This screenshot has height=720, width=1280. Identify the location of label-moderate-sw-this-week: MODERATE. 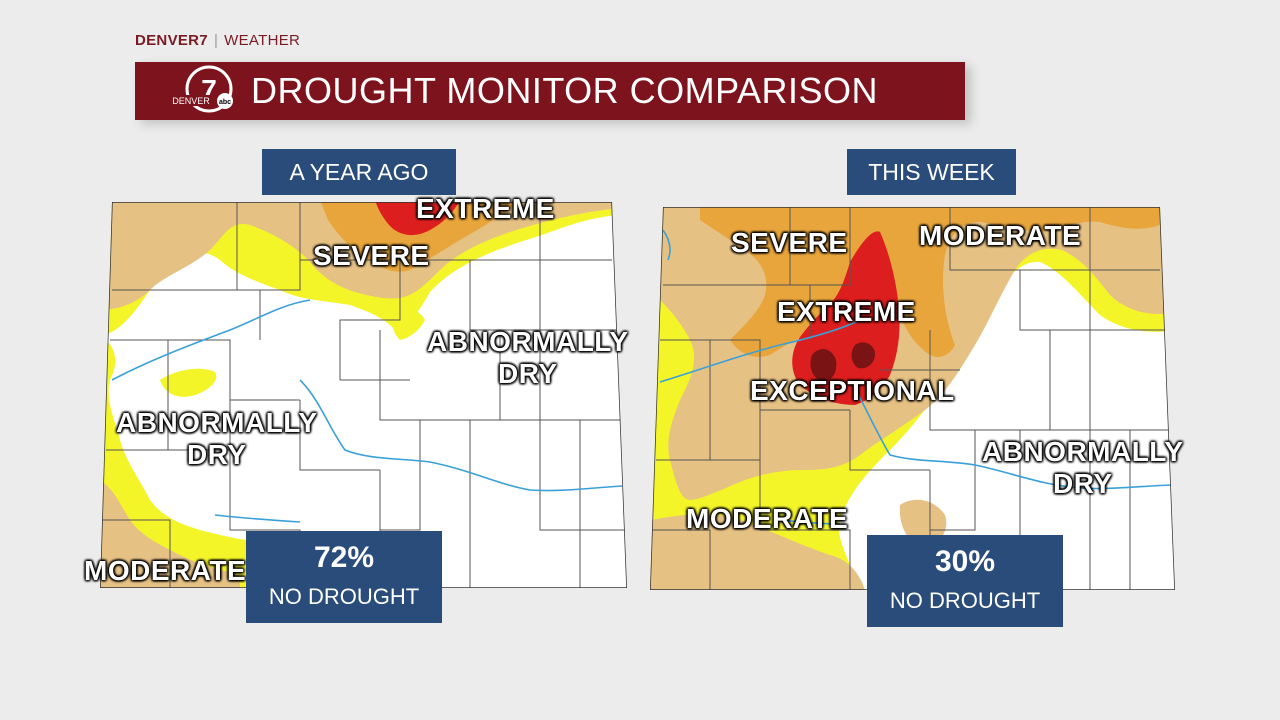
(767, 518).